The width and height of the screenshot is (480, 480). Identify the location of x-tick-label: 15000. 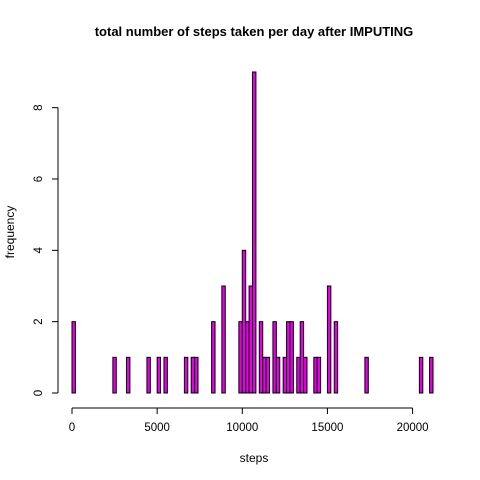
(327, 428).